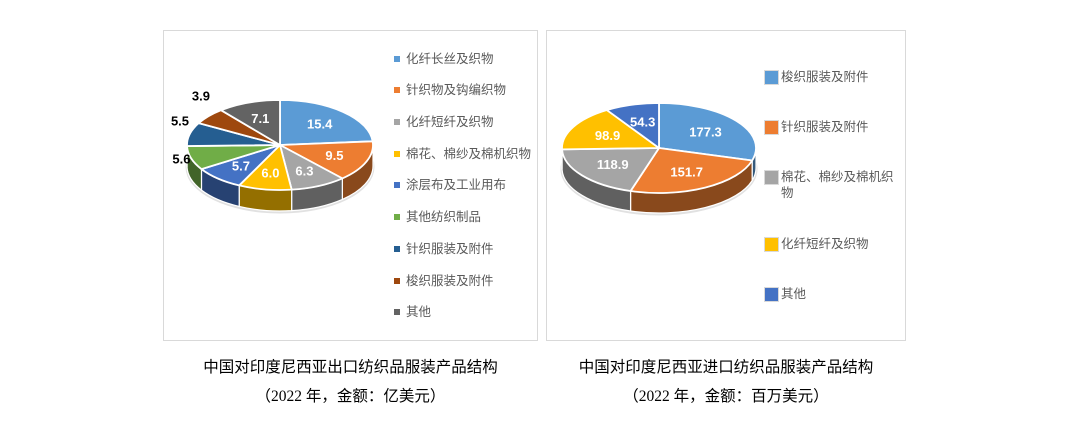 The width and height of the screenshot is (1080, 430). What do you see at coordinates (334, 155) in the screenshot?
I see `slice-value-label-1: 9.5` at bounding box center [334, 155].